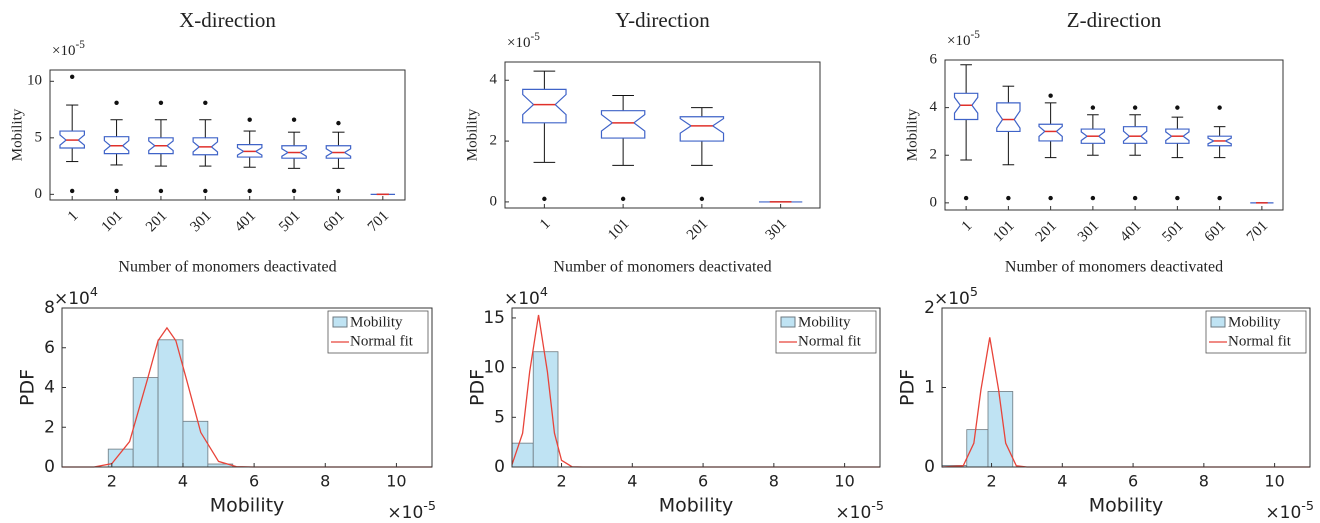 The height and width of the screenshot is (523, 1320). Describe the element at coordinates (526, 297) in the screenshot. I see `y-scale-label: ×10⁴` at that location.